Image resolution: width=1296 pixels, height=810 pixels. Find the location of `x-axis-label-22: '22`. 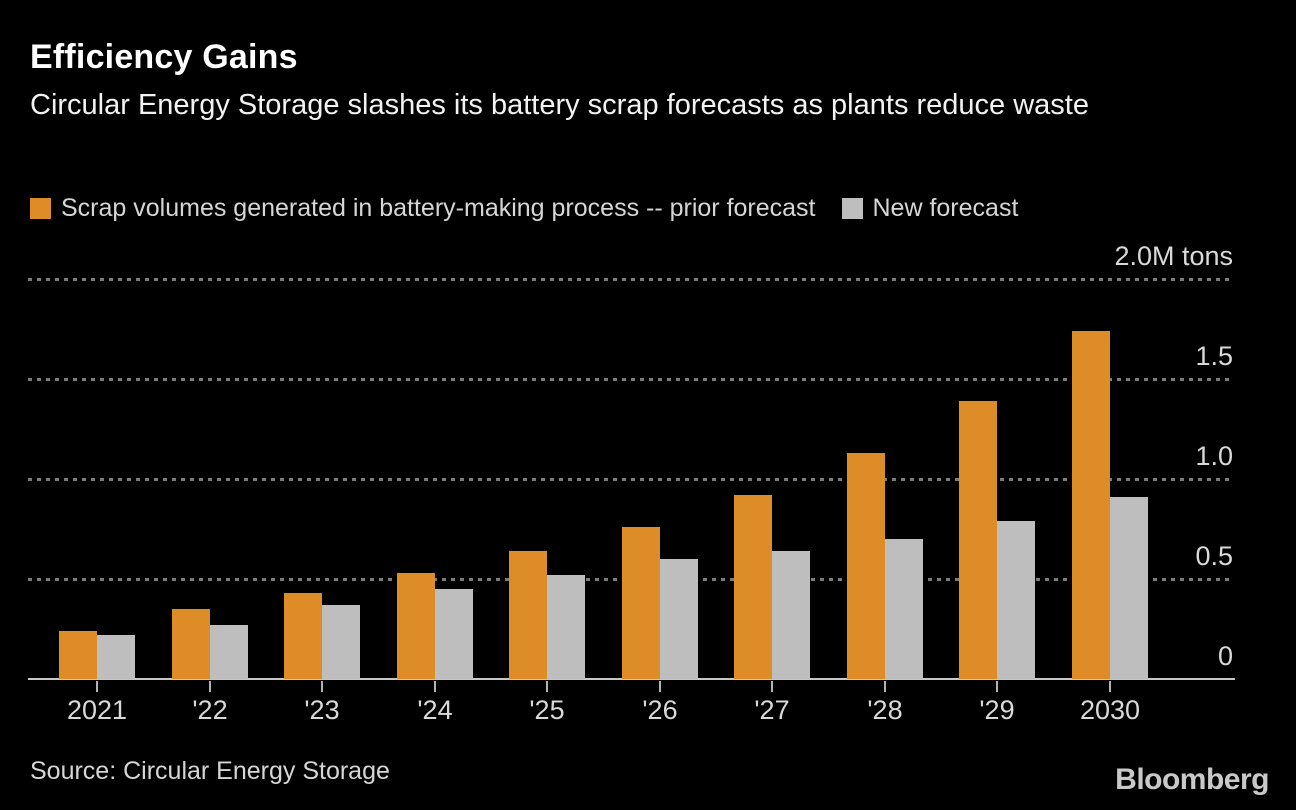

x-axis-label-22: '22 is located at coordinates (210, 710).